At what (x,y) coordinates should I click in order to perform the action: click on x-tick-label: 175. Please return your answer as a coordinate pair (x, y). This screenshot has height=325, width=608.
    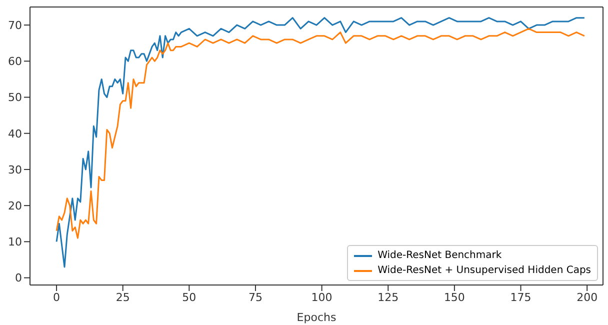
    Looking at the image, I should click on (521, 297).